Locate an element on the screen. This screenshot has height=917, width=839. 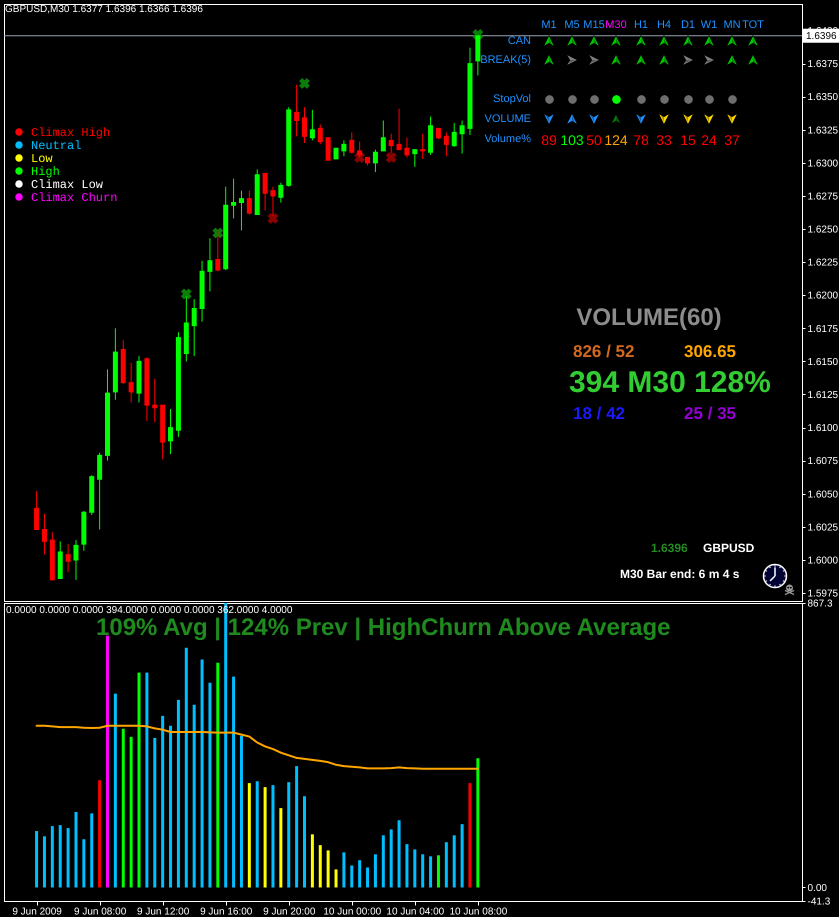
annotation: 37 is located at coordinates (732, 140).